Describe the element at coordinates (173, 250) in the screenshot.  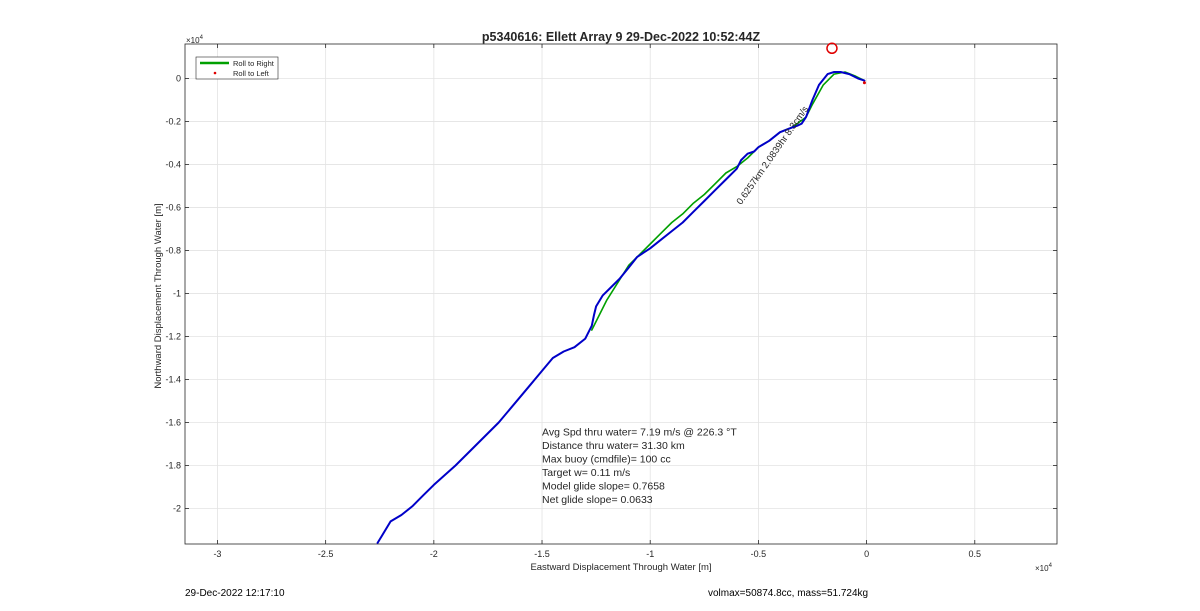
I see `y-tick-label: -0.8` at that location.